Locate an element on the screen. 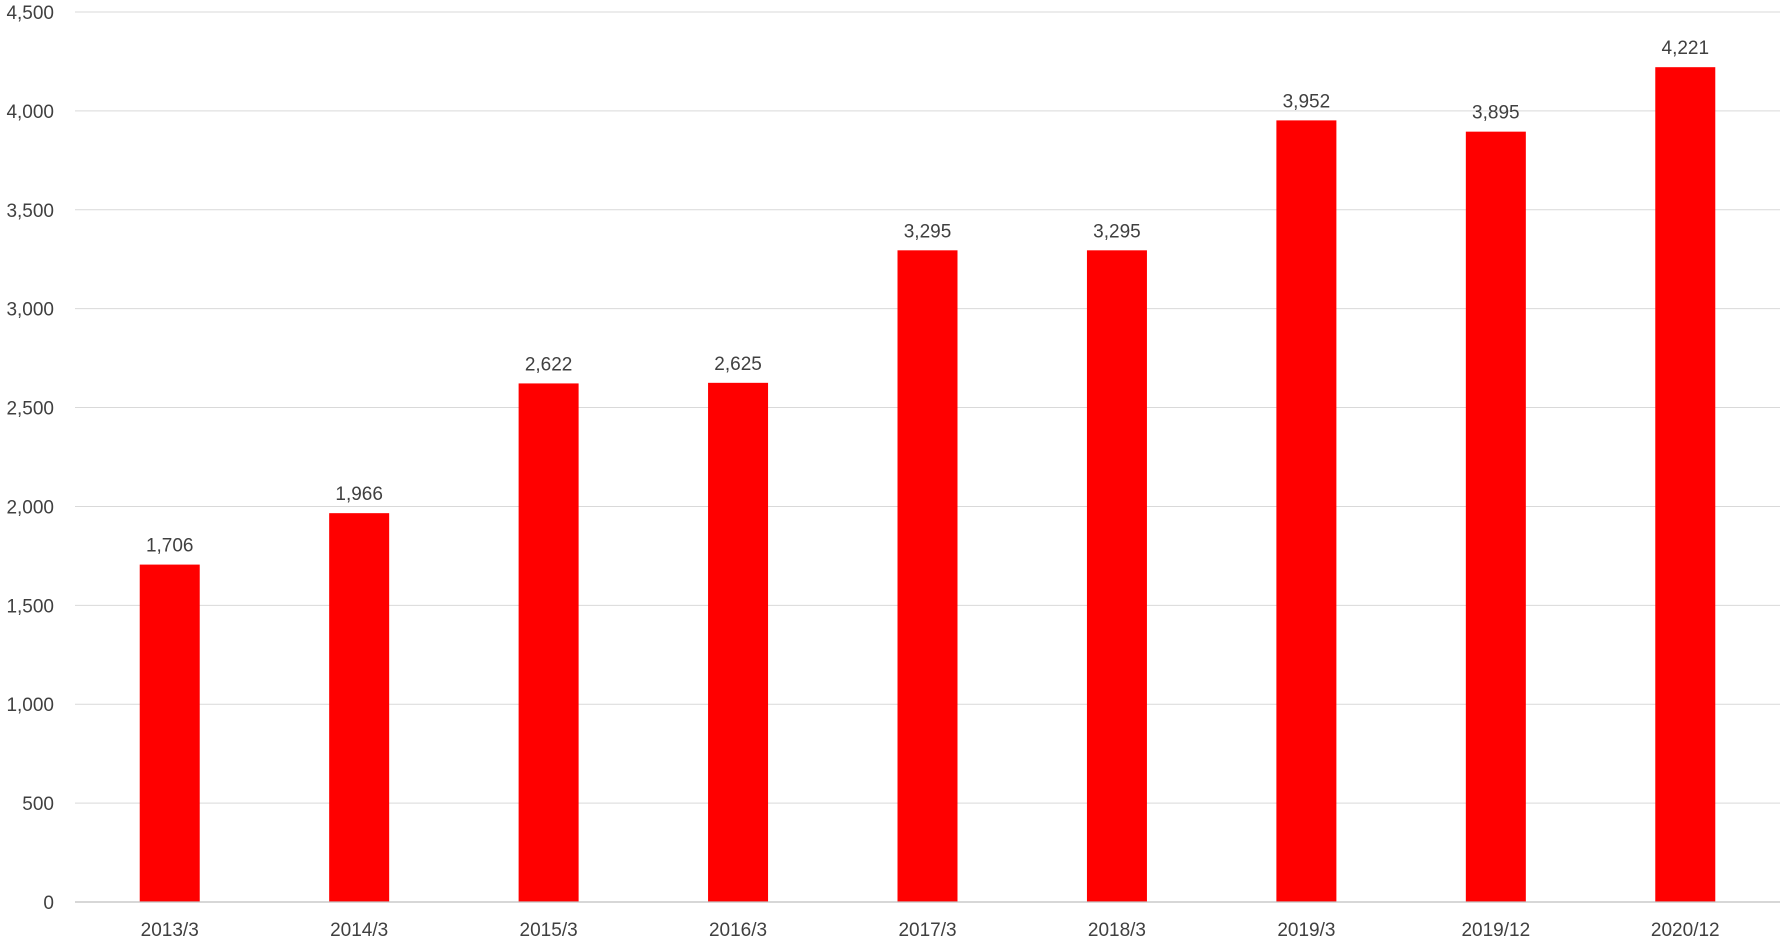 Image resolution: width=1787 pixels, height=952 pixels. data-label: 1,966 is located at coordinates (359, 494).